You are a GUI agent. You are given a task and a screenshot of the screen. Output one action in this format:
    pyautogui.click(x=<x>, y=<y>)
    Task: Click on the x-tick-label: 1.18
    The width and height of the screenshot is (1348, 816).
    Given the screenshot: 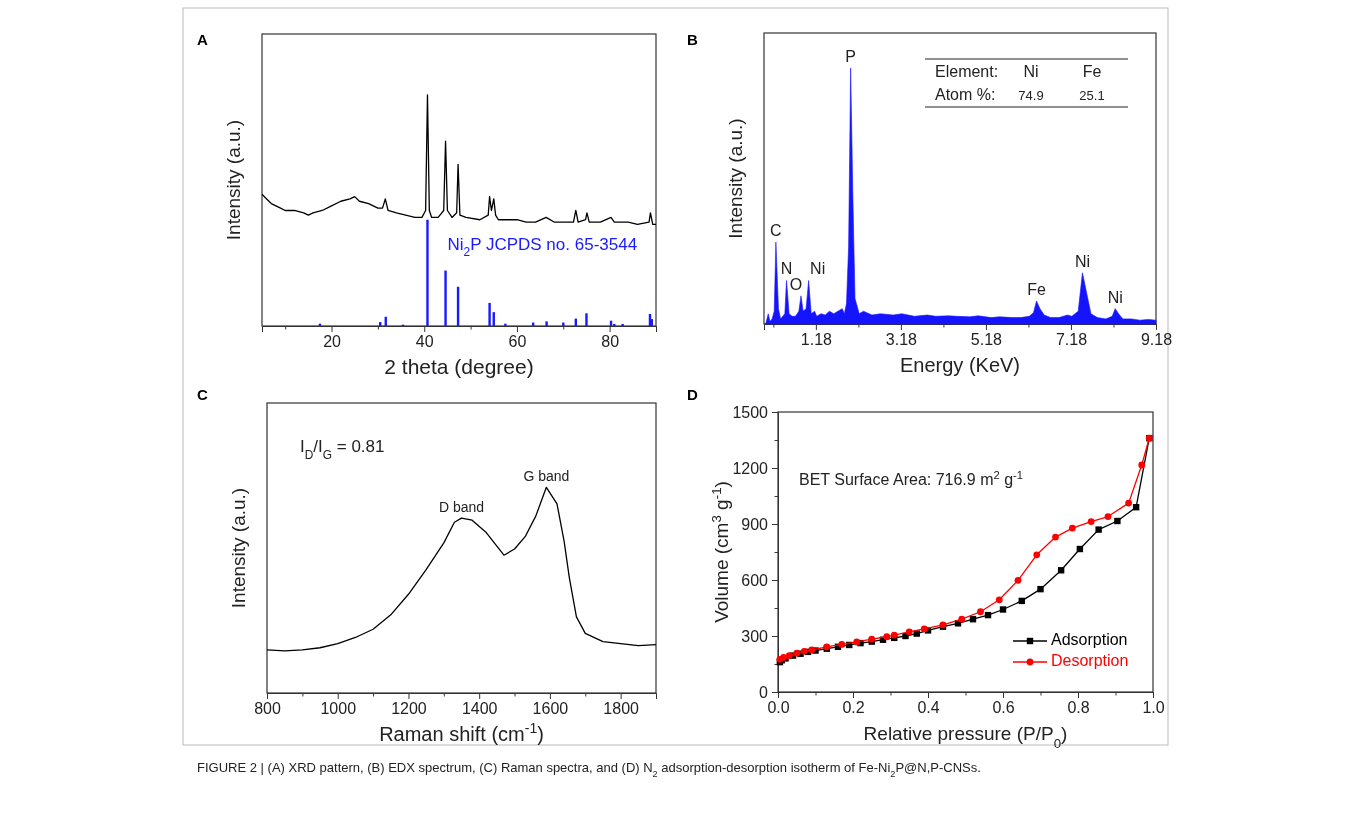 What is the action you would take?
    pyautogui.click(x=816, y=340)
    